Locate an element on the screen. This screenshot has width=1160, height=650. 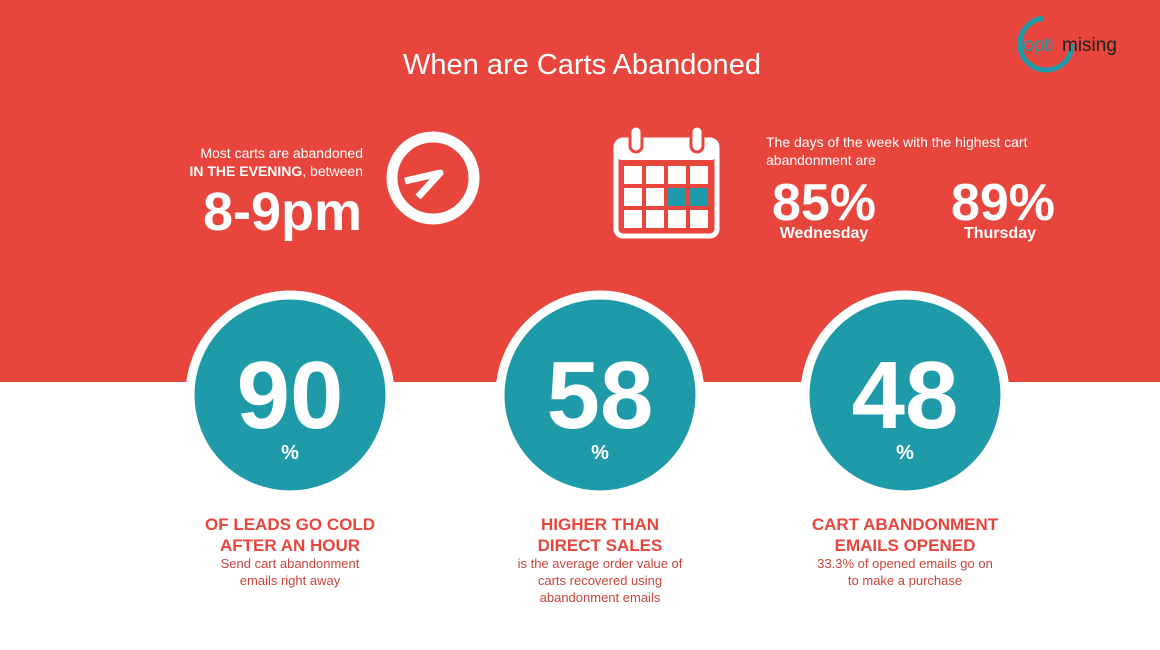
evening-time: 8-9pm is located at coordinates (282, 212).